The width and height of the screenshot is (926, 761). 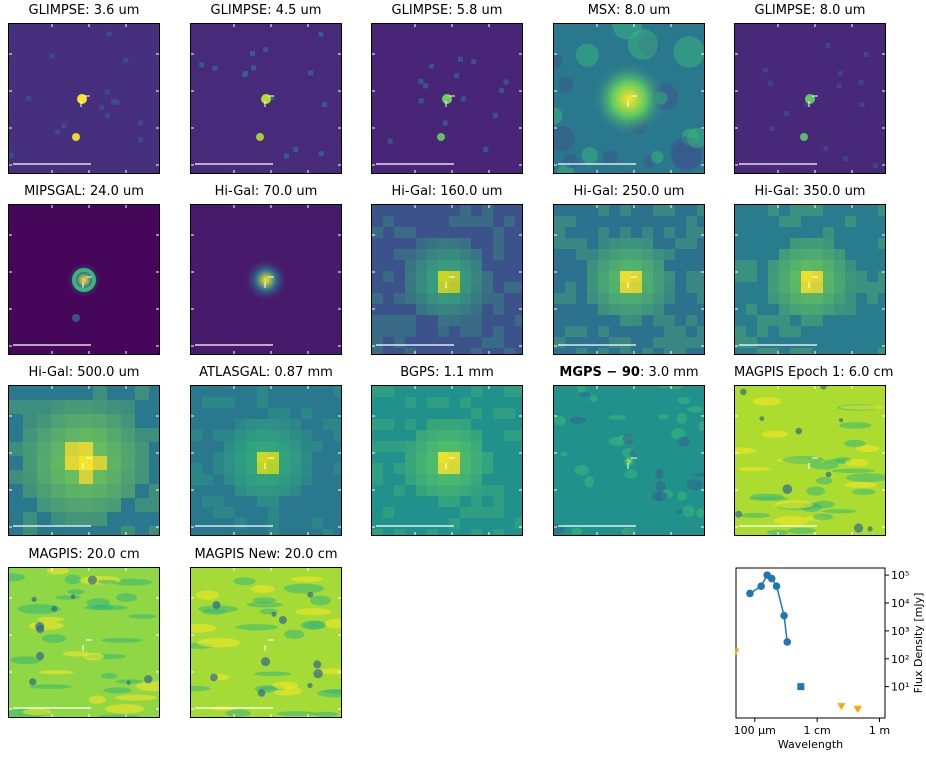 I want to click on panel-title: MAGPIS: 20.0 cm, so click(x=84, y=554).